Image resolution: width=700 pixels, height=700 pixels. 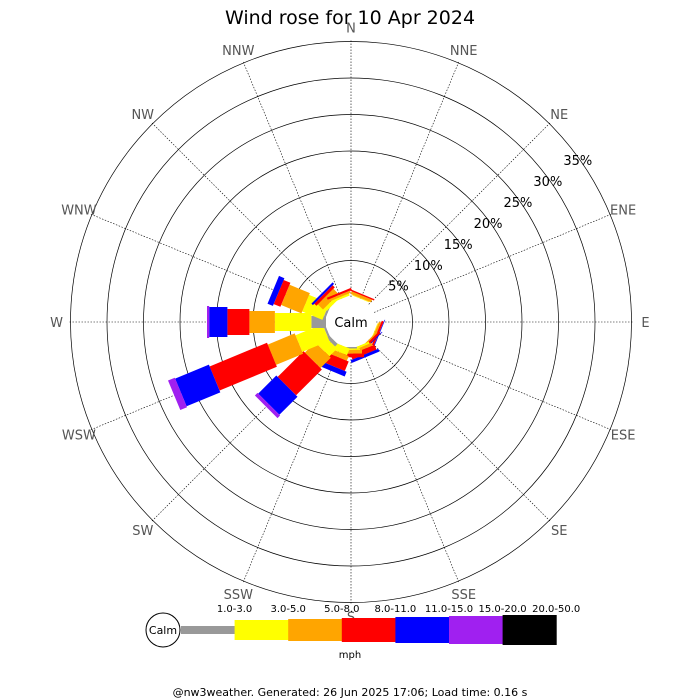 What do you see at coordinates (238, 51) in the screenshot?
I see `direction-label-nnw: NNW` at bounding box center [238, 51].